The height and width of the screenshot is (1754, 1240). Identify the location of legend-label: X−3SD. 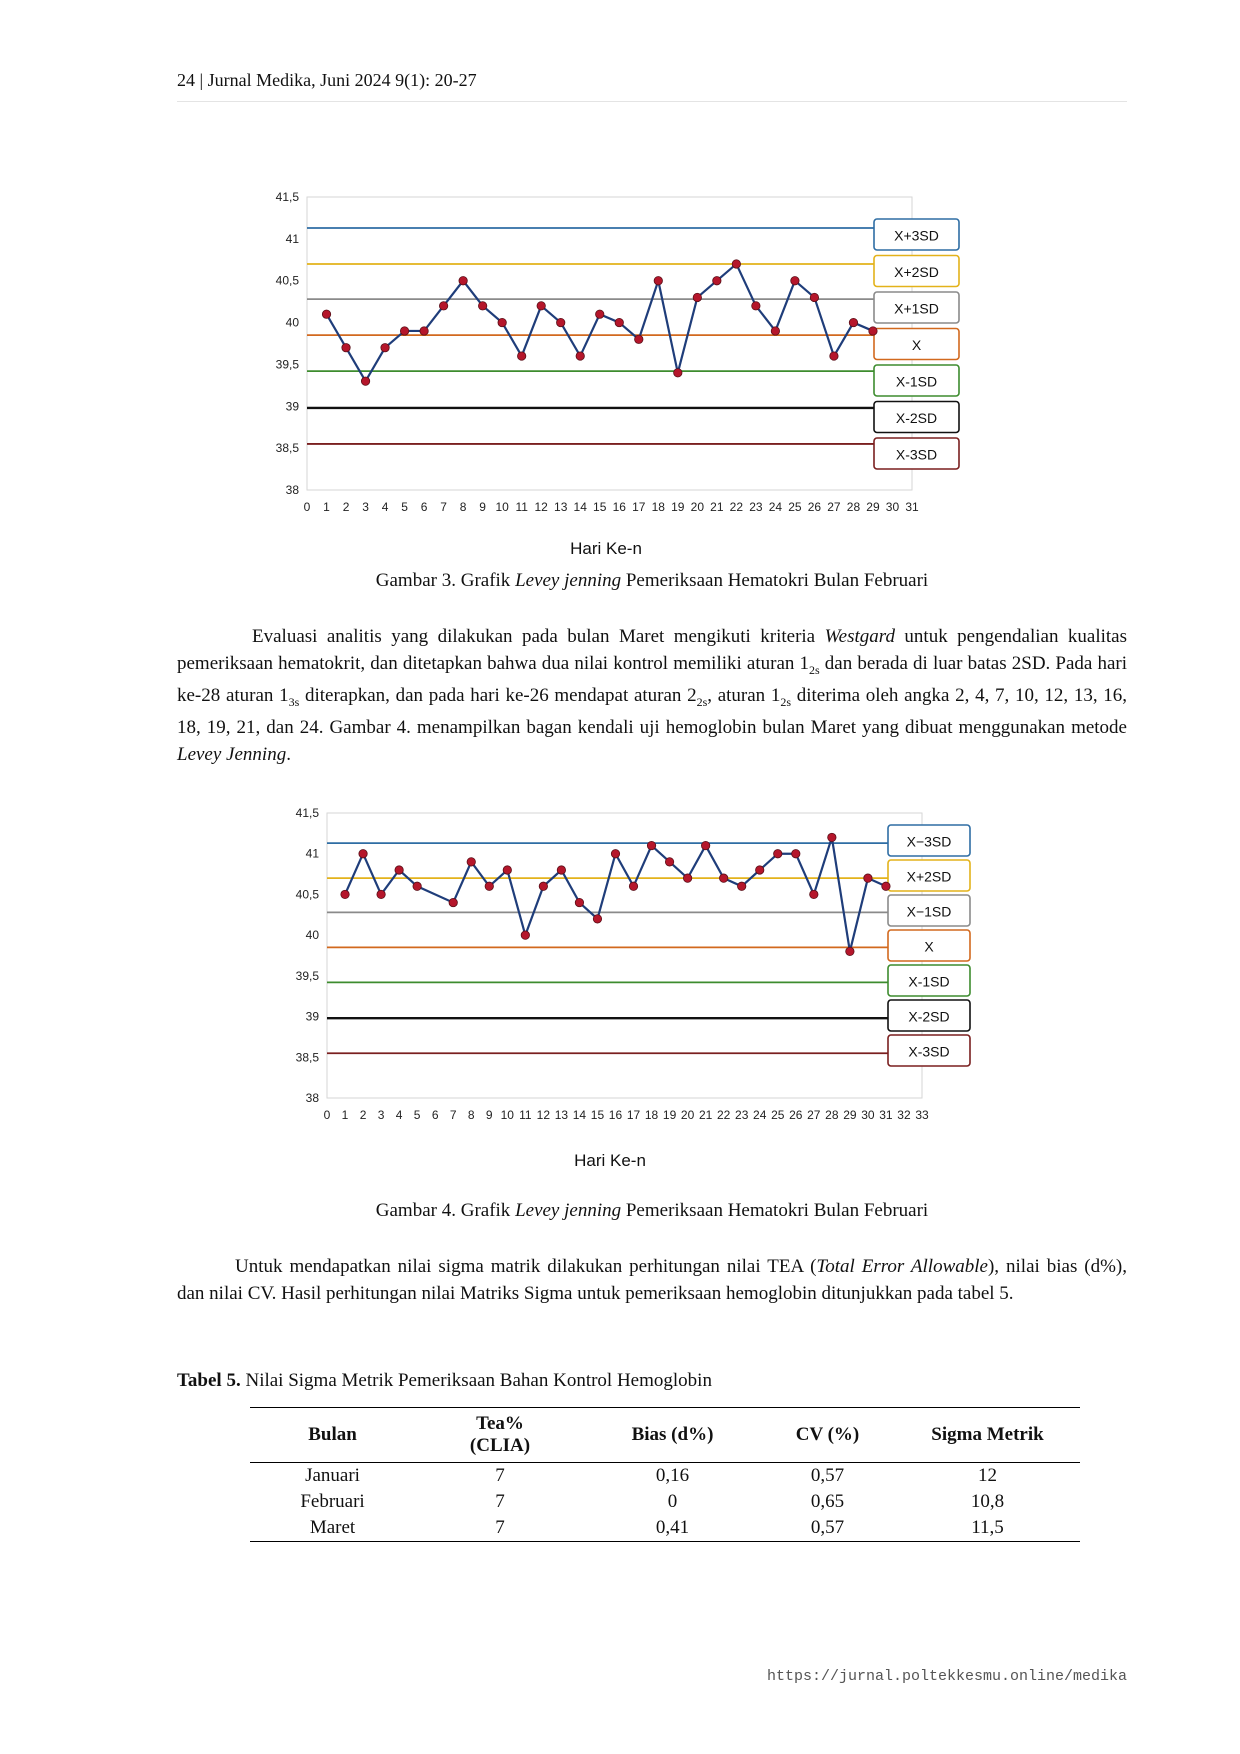
(929, 842).